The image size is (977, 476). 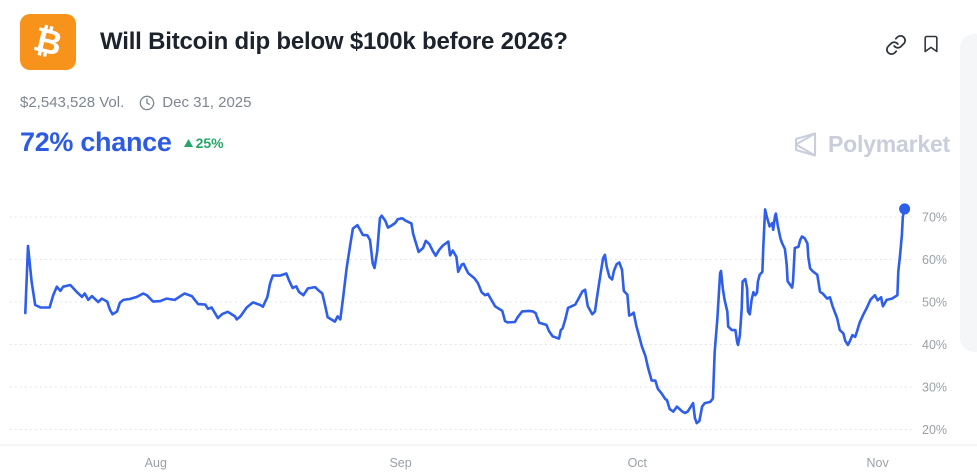 What do you see at coordinates (968, 193) in the screenshot?
I see `adjacent-card-edge` at bounding box center [968, 193].